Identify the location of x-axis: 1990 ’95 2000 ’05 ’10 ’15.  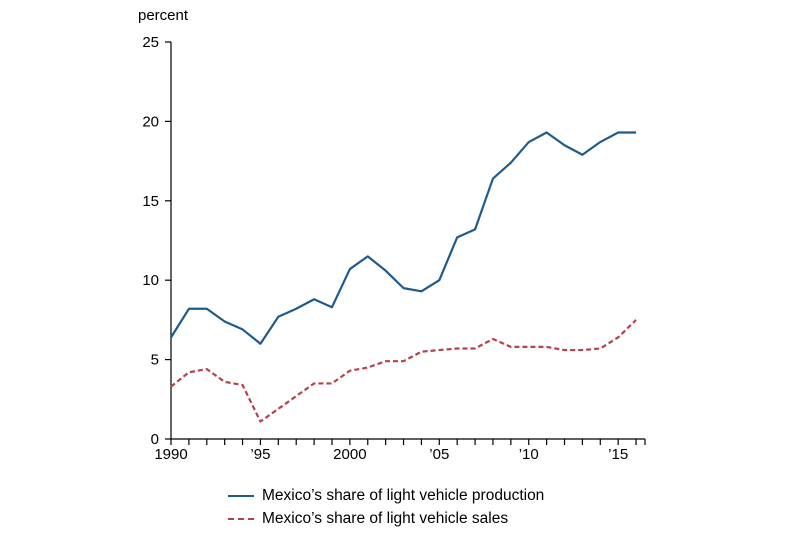
(400, 450).